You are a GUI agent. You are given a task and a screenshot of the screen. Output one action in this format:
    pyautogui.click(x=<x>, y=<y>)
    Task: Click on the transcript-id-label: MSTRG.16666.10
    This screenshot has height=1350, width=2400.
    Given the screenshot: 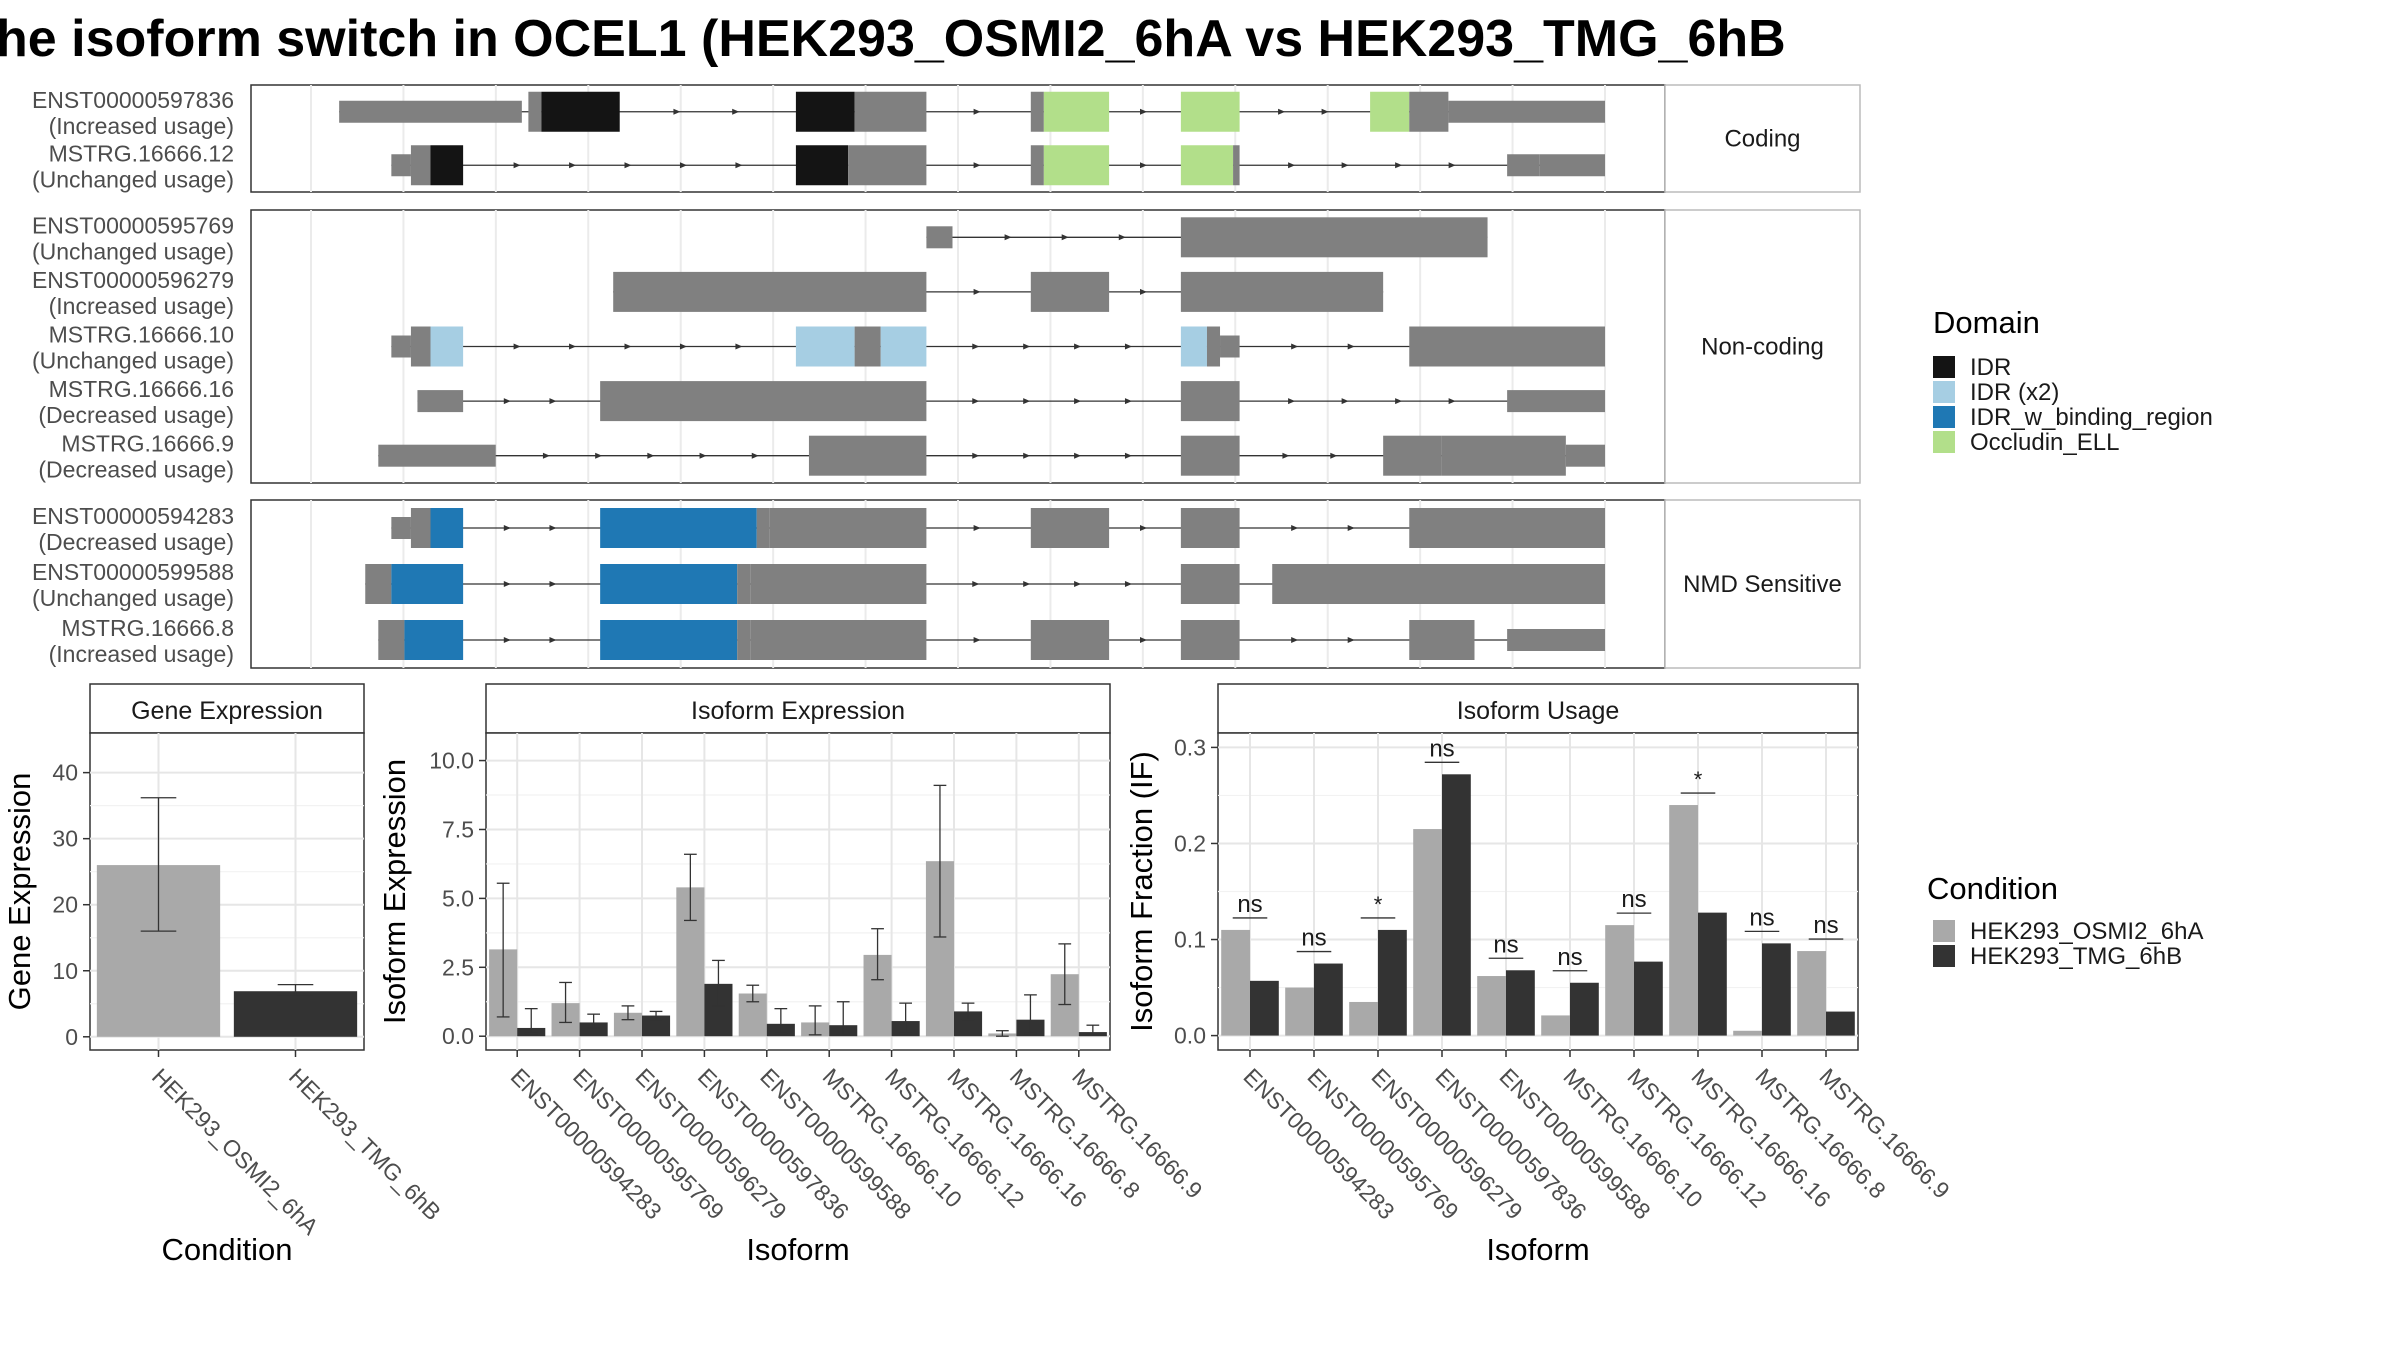 What is the action you would take?
    pyautogui.click(x=141, y=335)
    